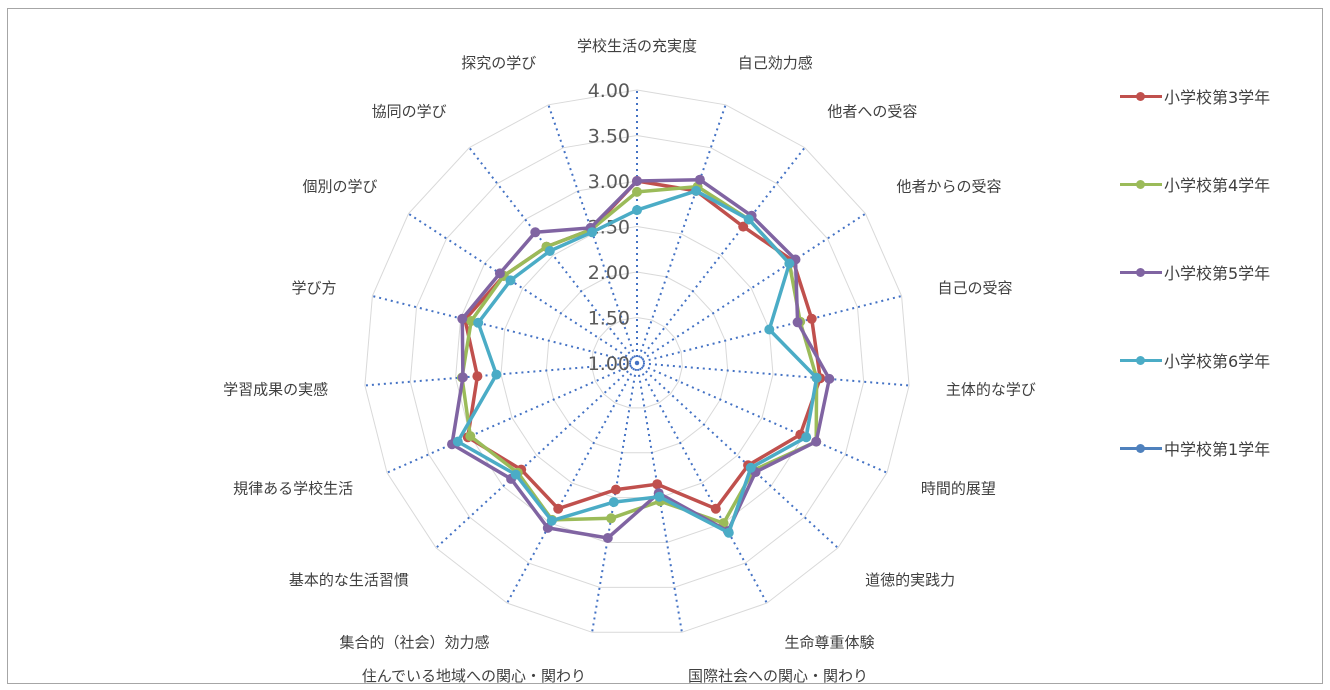 Image resolution: width=1330 pixels, height=690 pixels. Describe the element at coordinates (474, 676) in the screenshot. I see `category-label: 住んでいる地域への関心・関わり` at that location.